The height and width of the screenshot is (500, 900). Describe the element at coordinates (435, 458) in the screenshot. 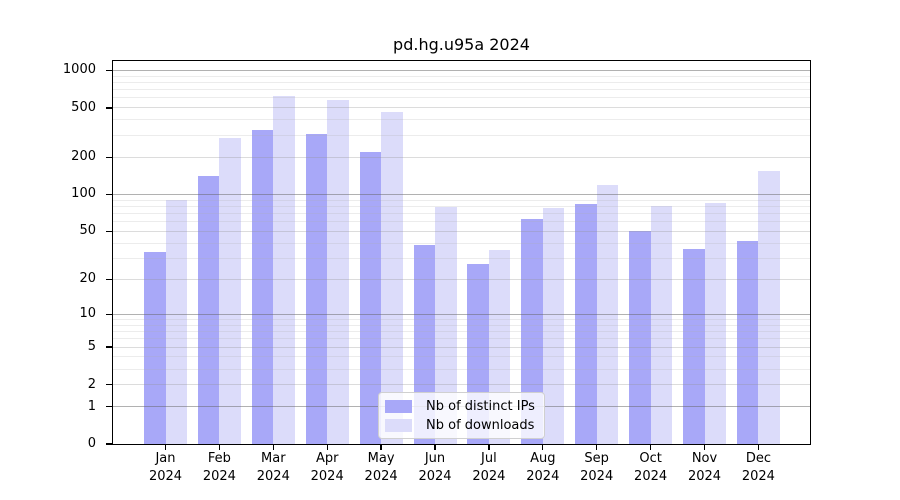

I see `x-label-month: Jun` at that location.